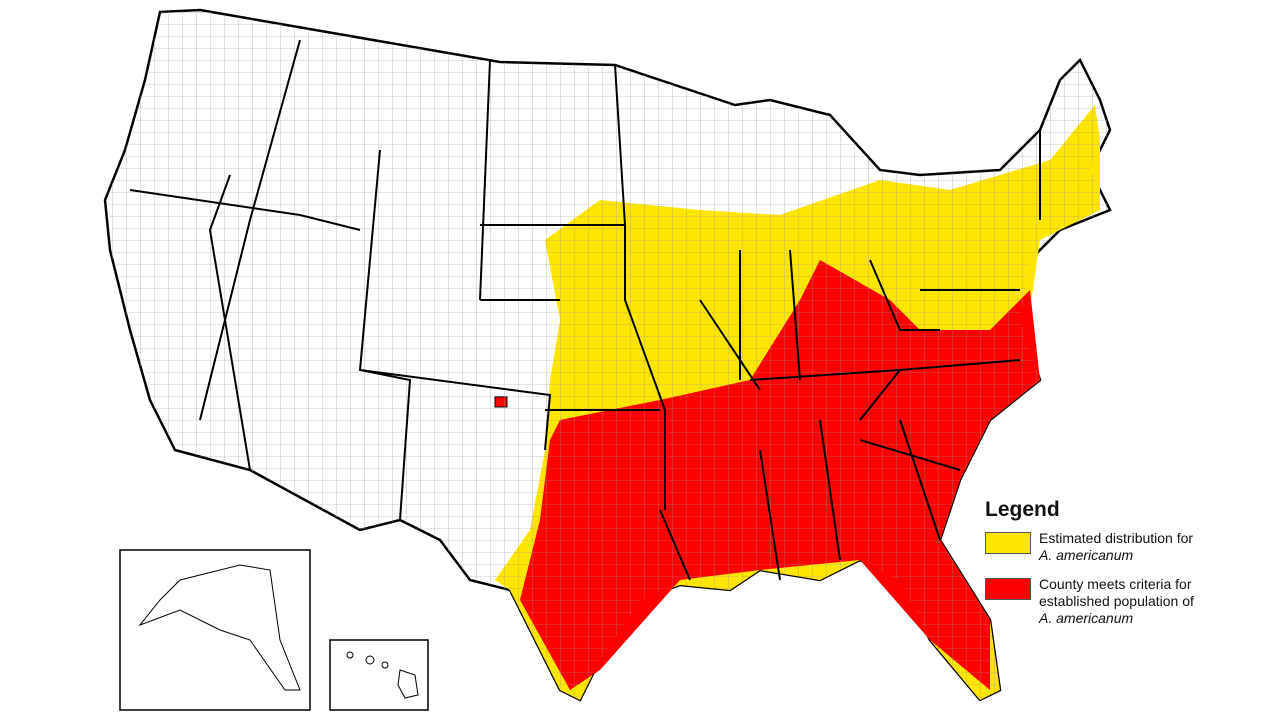 This screenshot has width=1280, height=720. I want to click on alaska-outline, so click(219, 627).